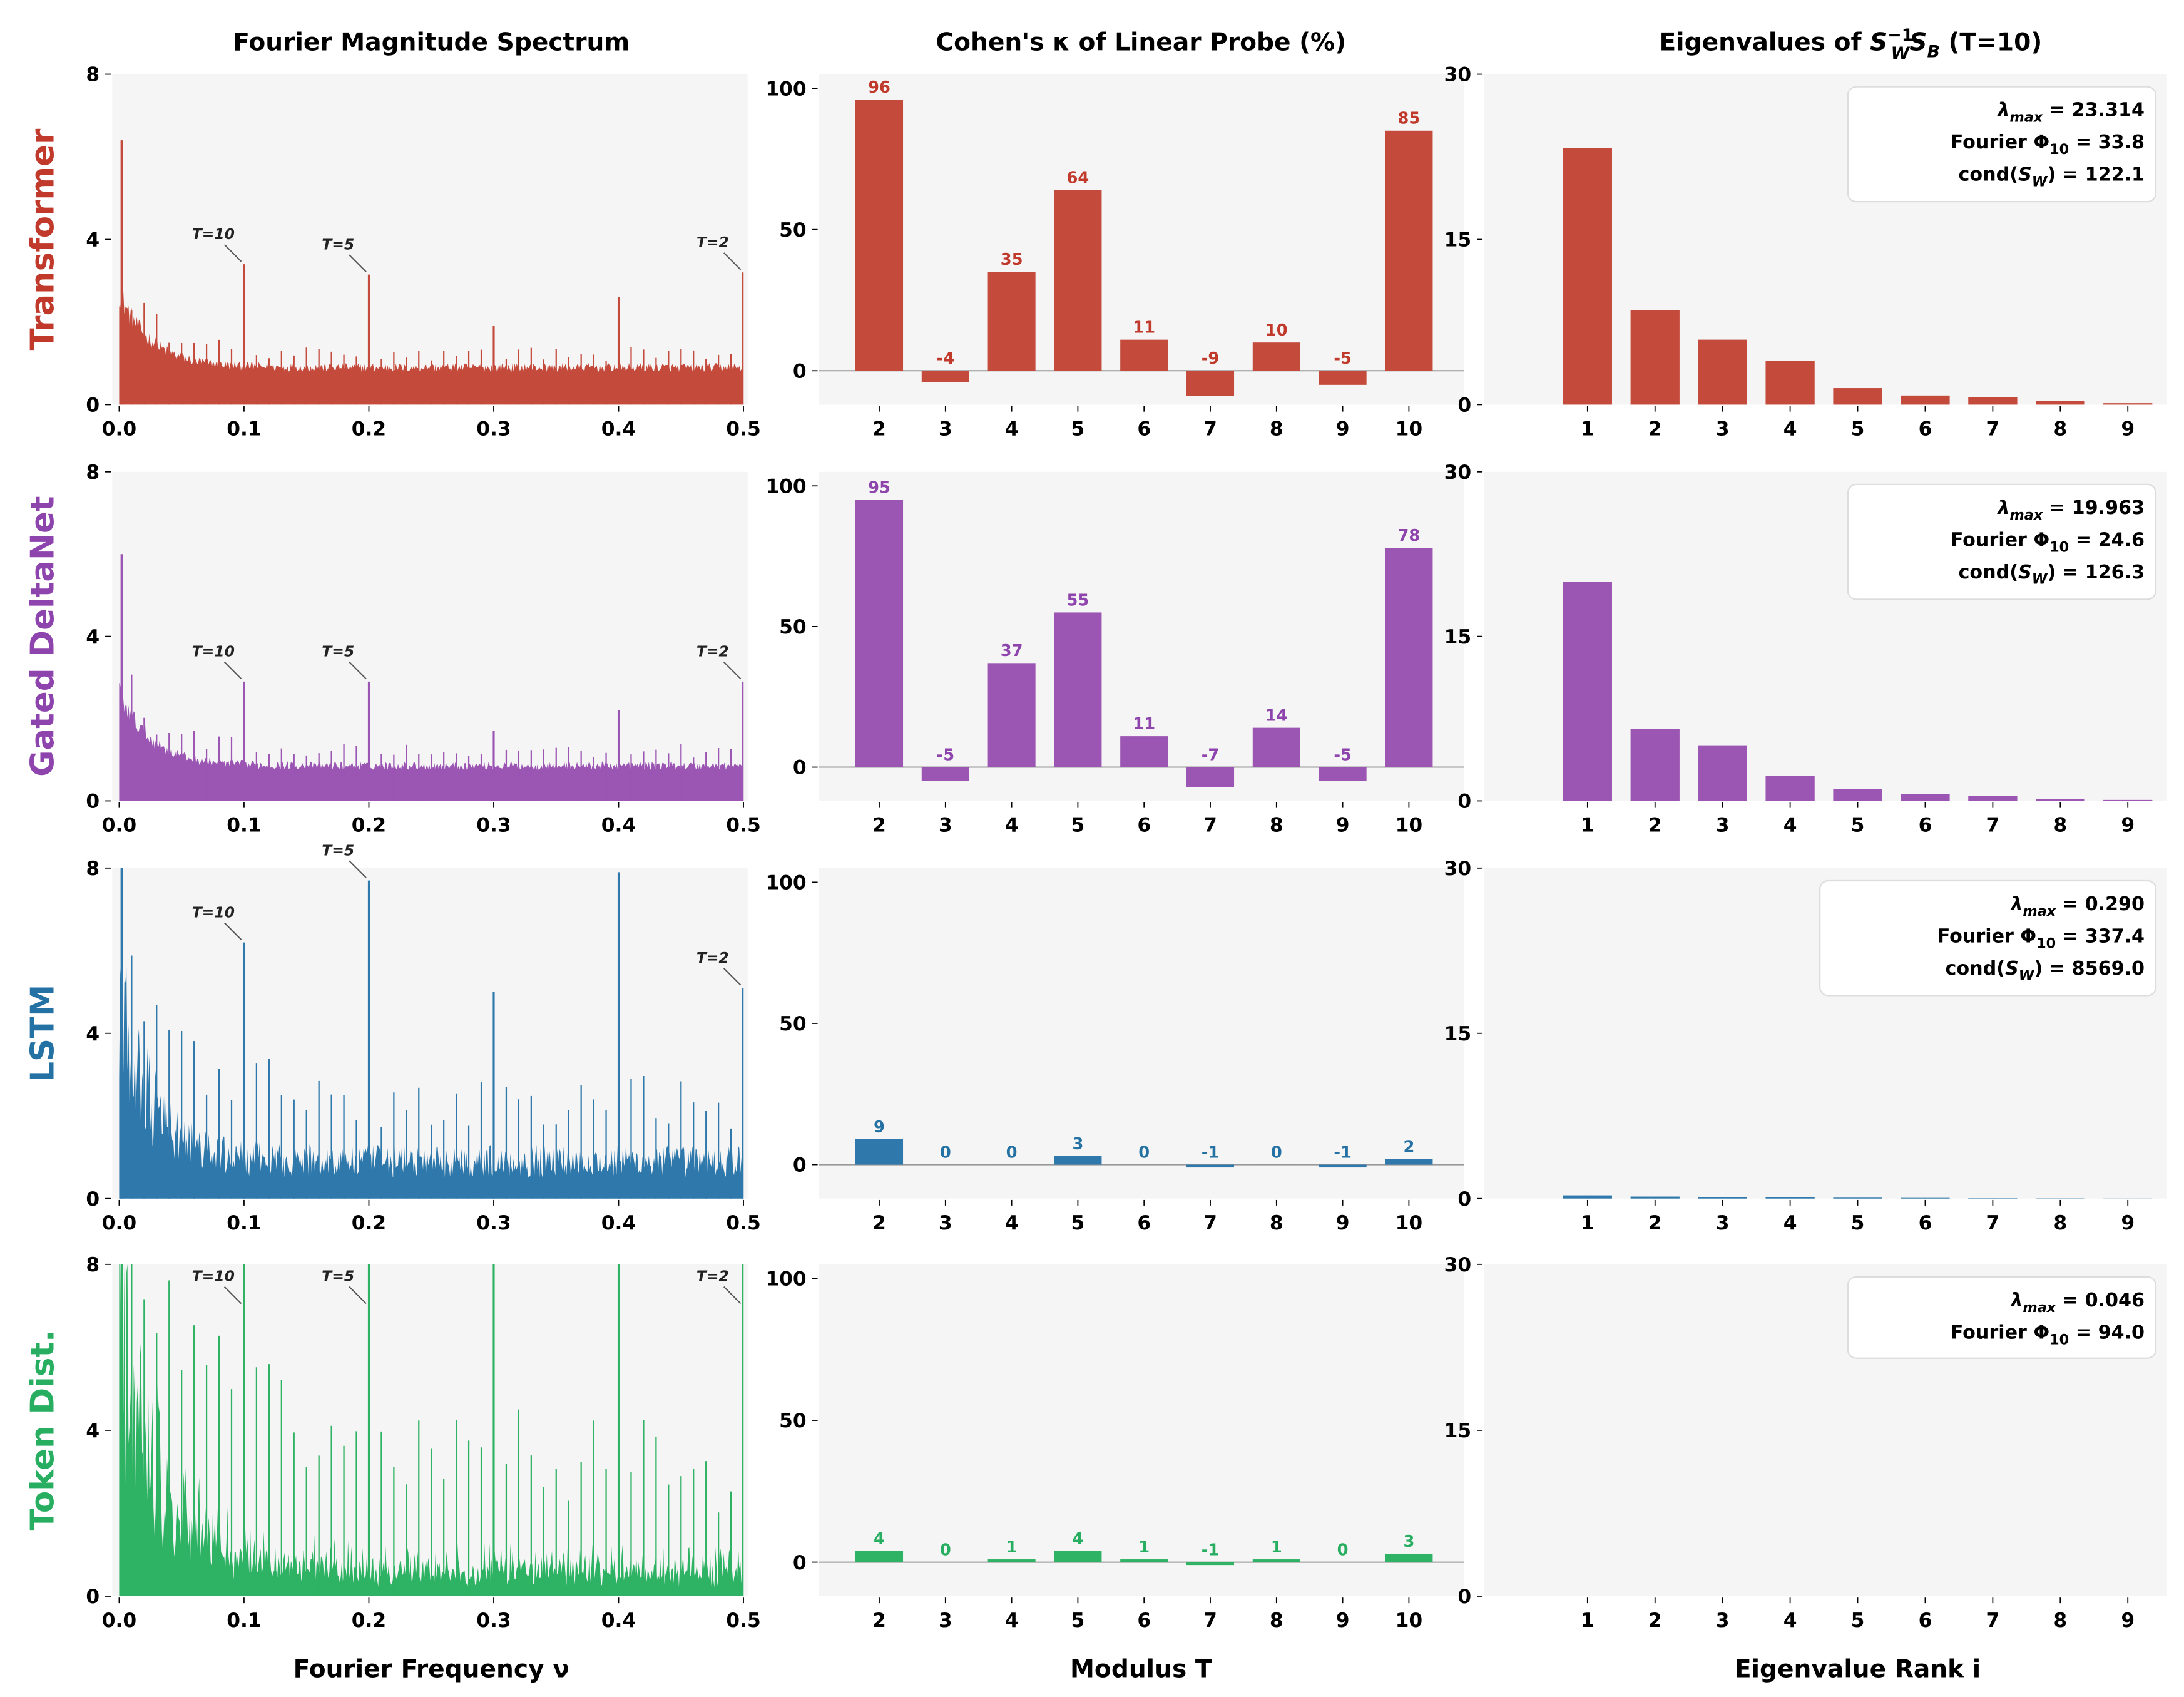 The image size is (2184, 1697). What do you see at coordinates (1277, 1223) in the screenshot?
I see `x-tick-label: 8` at bounding box center [1277, 1223].